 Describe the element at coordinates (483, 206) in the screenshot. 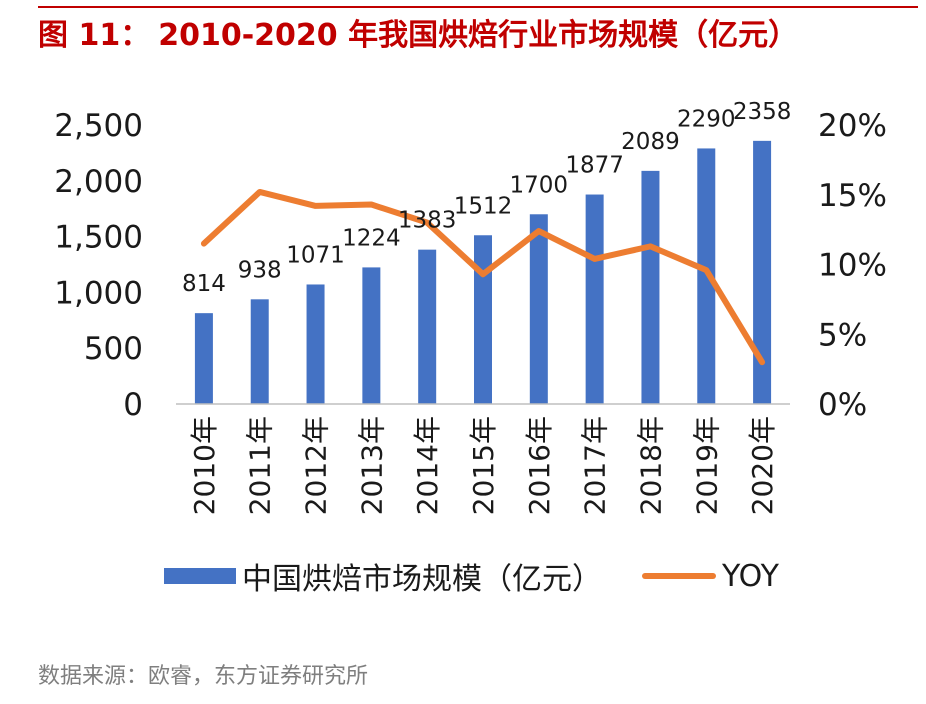

I see `bar-data-label: 1512` at that location.